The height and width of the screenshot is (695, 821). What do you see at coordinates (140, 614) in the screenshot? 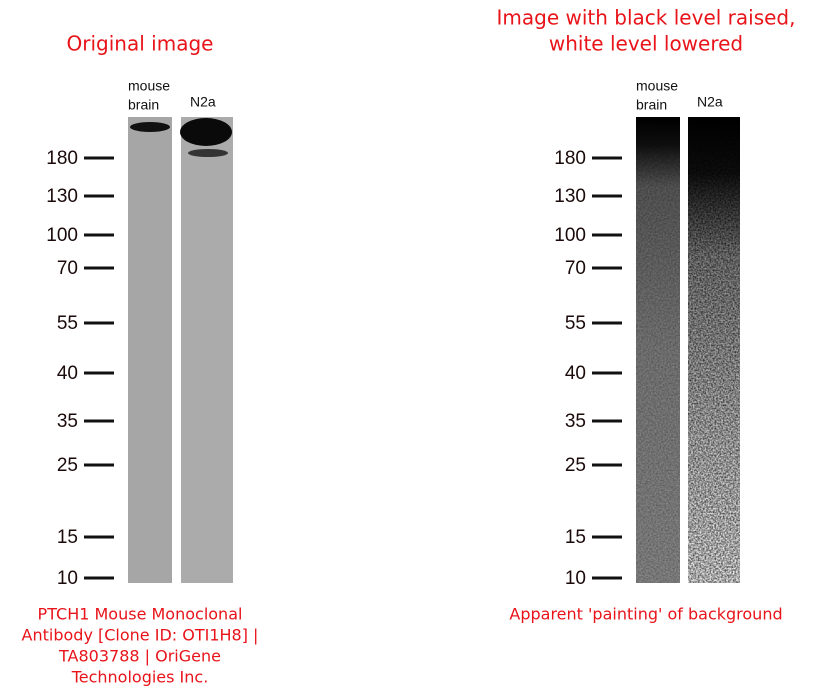
I see `caption: PTCH1 Mouse Monoclonal` at bounding box center [140, 614].